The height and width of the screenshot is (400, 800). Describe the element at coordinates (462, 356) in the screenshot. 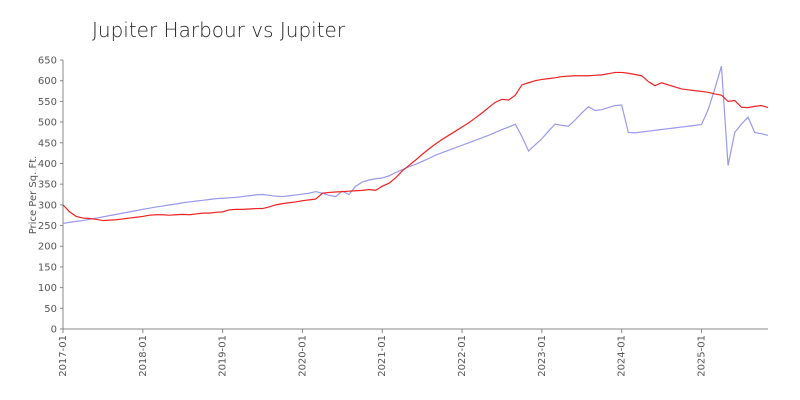

I see `x-tick-label: 2022-01` at that location.